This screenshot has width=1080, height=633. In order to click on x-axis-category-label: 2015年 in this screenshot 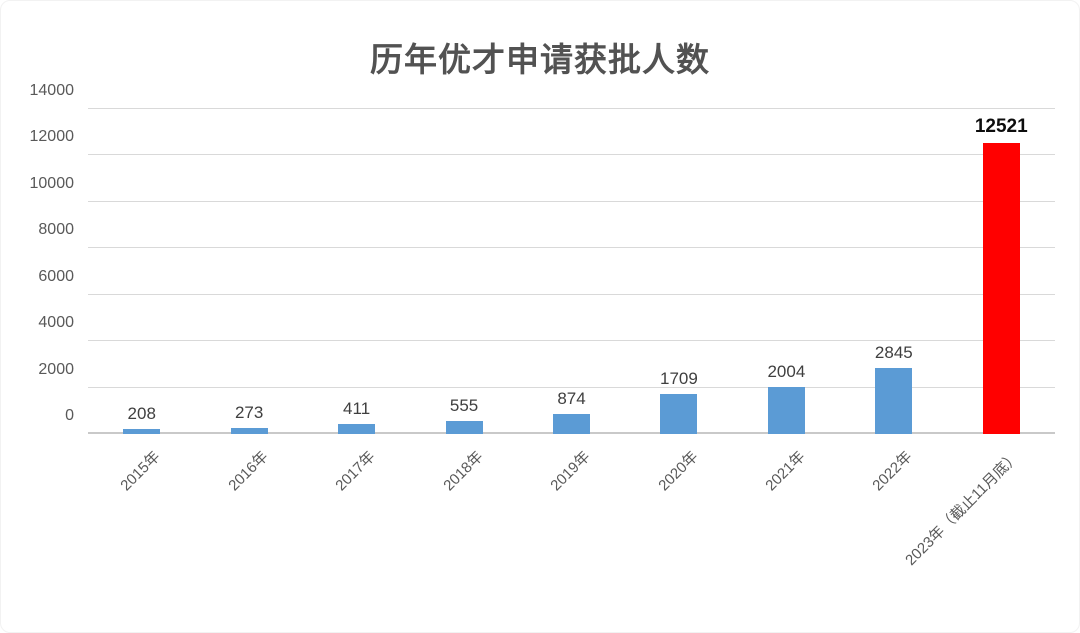, I will do `click(140, 471)`.